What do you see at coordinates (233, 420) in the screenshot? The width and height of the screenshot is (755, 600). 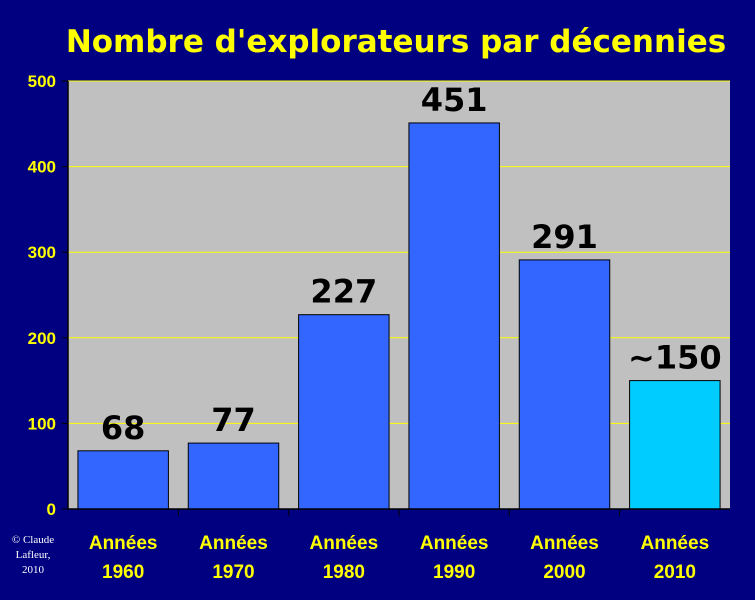 I see `data-label-1970: 77` at bounding box center [233, 420].